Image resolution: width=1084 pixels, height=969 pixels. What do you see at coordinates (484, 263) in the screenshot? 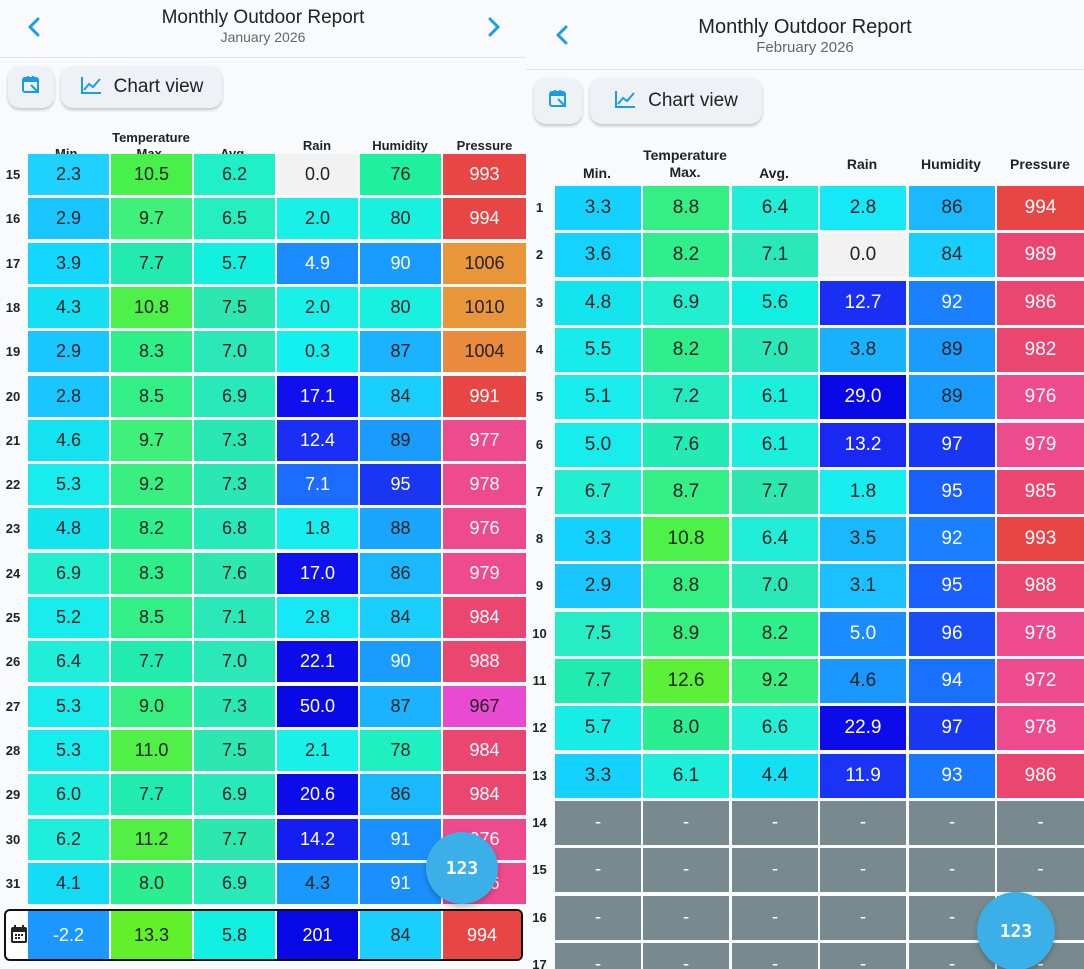
I see `cell-pressure: 1006` at bounding box center [484, 263].